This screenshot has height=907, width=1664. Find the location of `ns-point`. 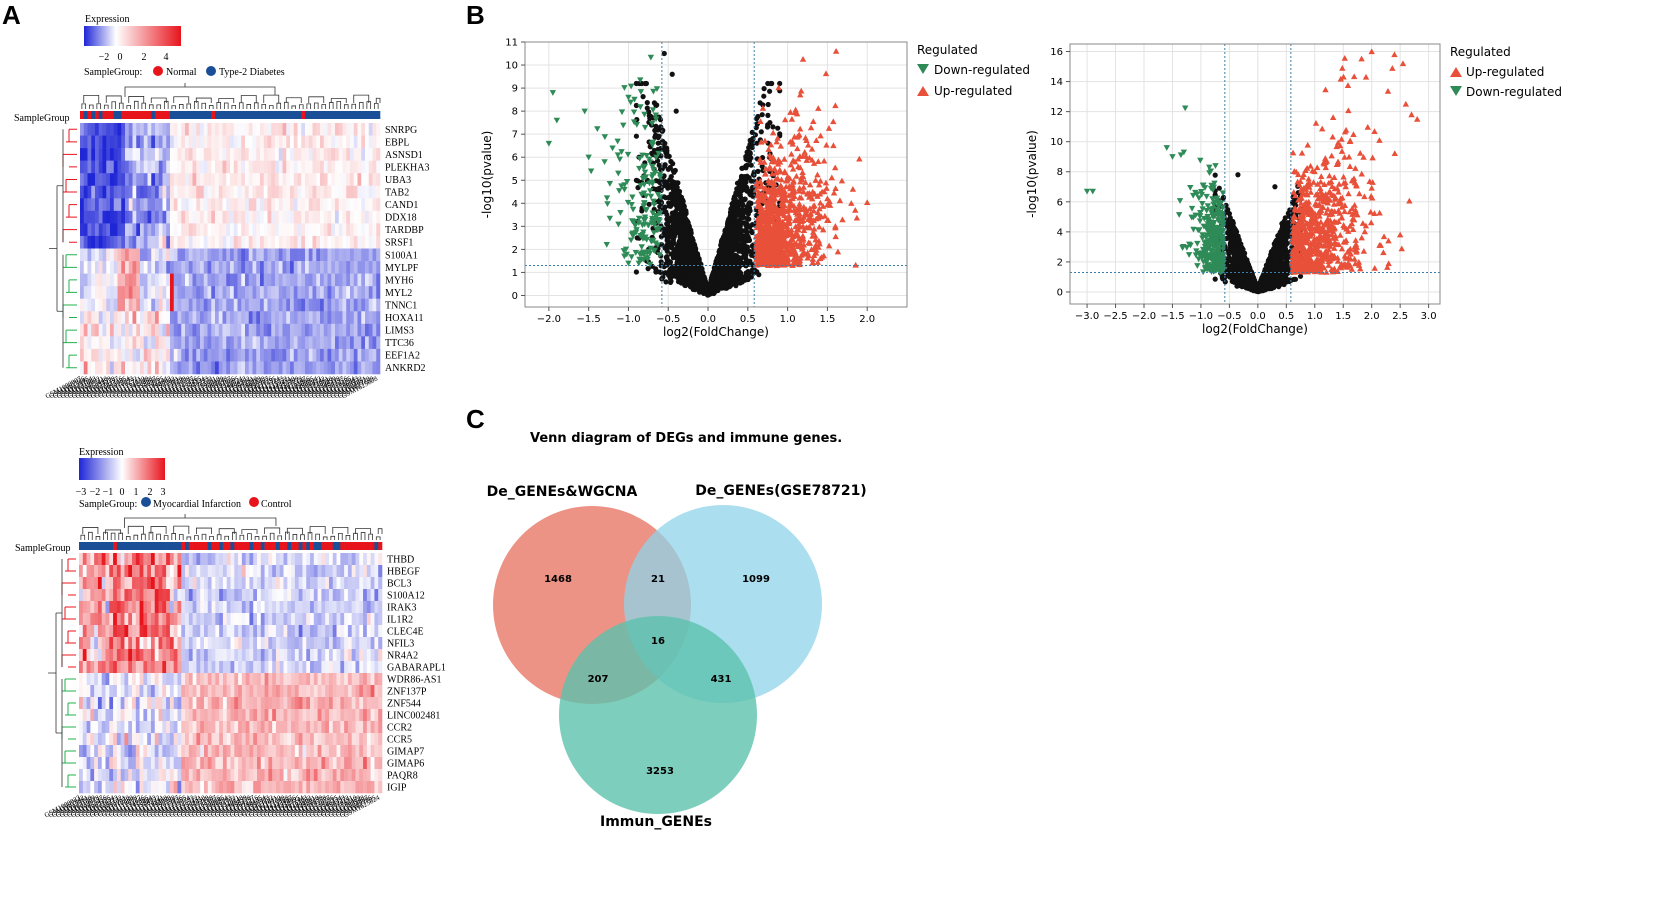

ns-point is located at coordinates (780, 83).